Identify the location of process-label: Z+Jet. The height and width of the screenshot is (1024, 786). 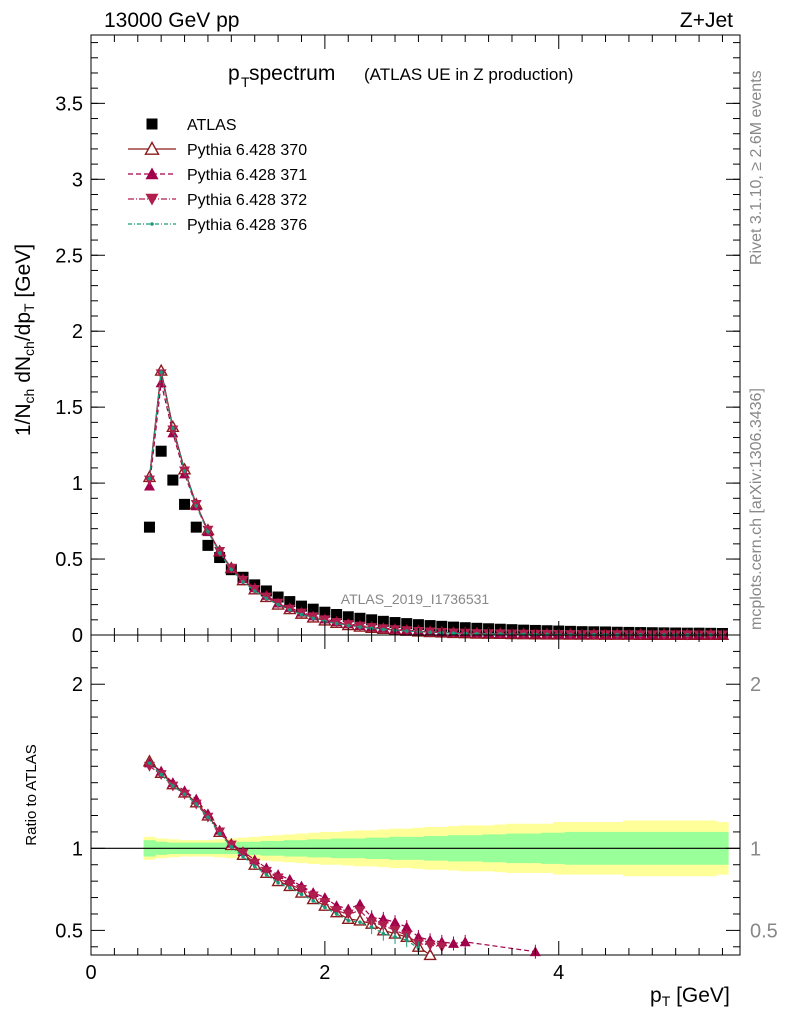
(706, 20).